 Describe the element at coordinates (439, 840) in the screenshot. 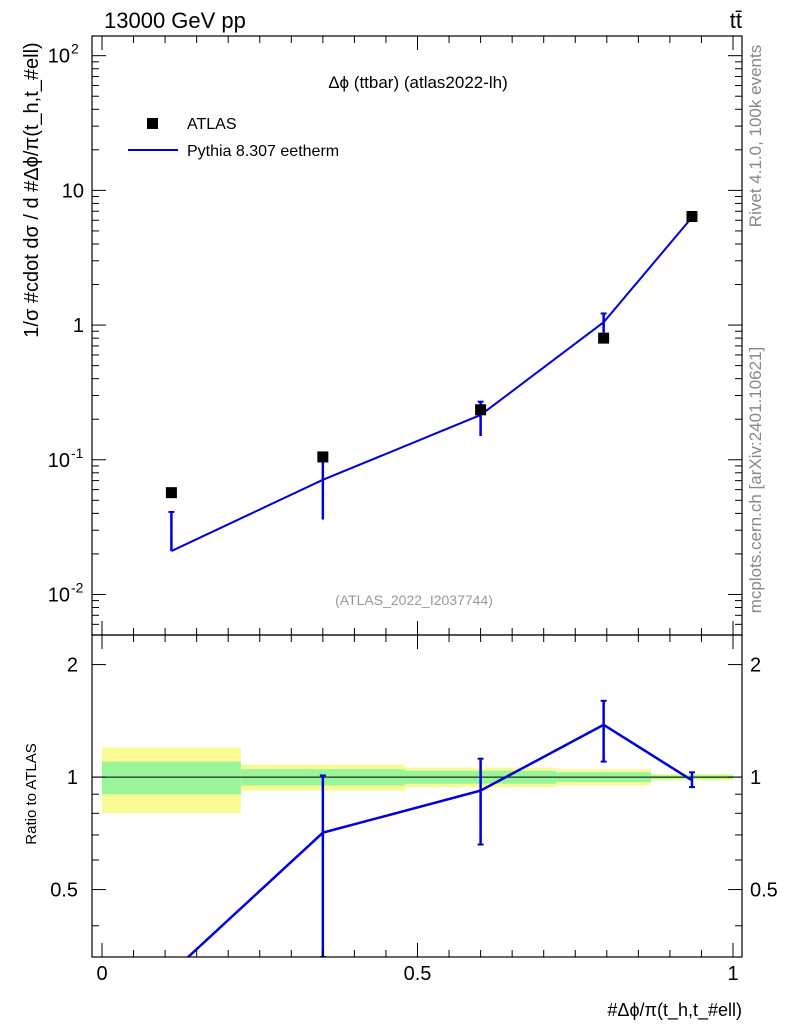

I see `ratio-mc-line` at that location.